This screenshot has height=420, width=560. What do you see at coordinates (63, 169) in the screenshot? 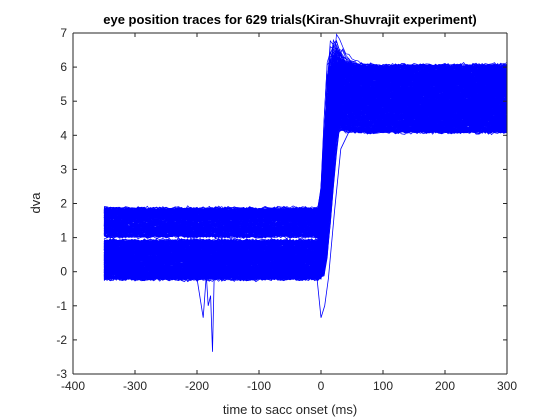
I see `y-tick-label: 3` at bounding box center [63, 169].